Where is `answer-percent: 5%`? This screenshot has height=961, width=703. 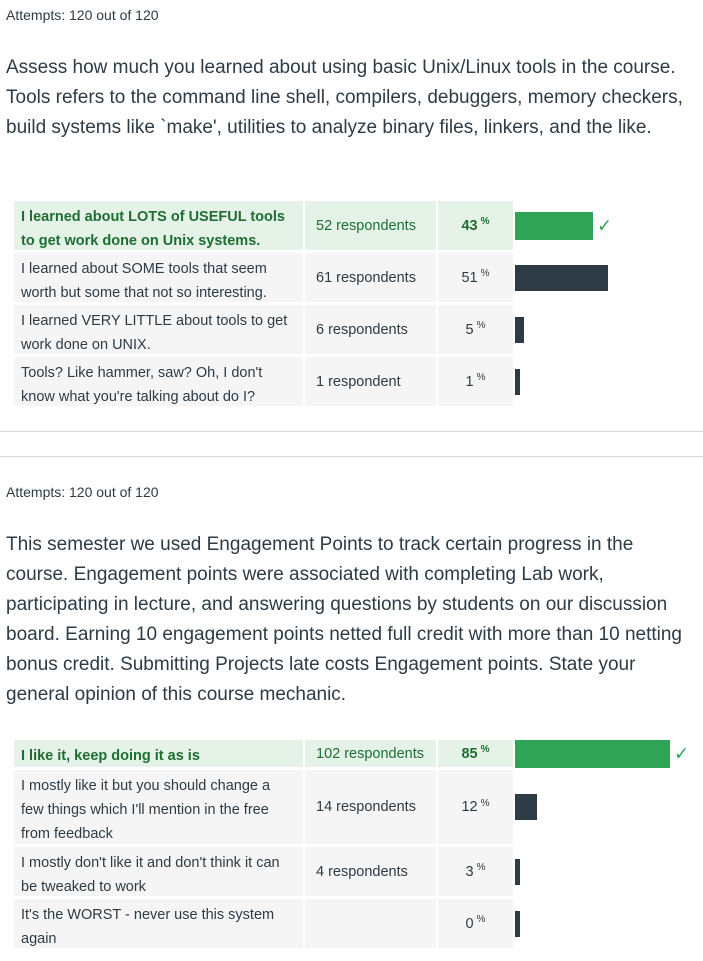 answer-percent: 5% is located at coordinates (475, 329).